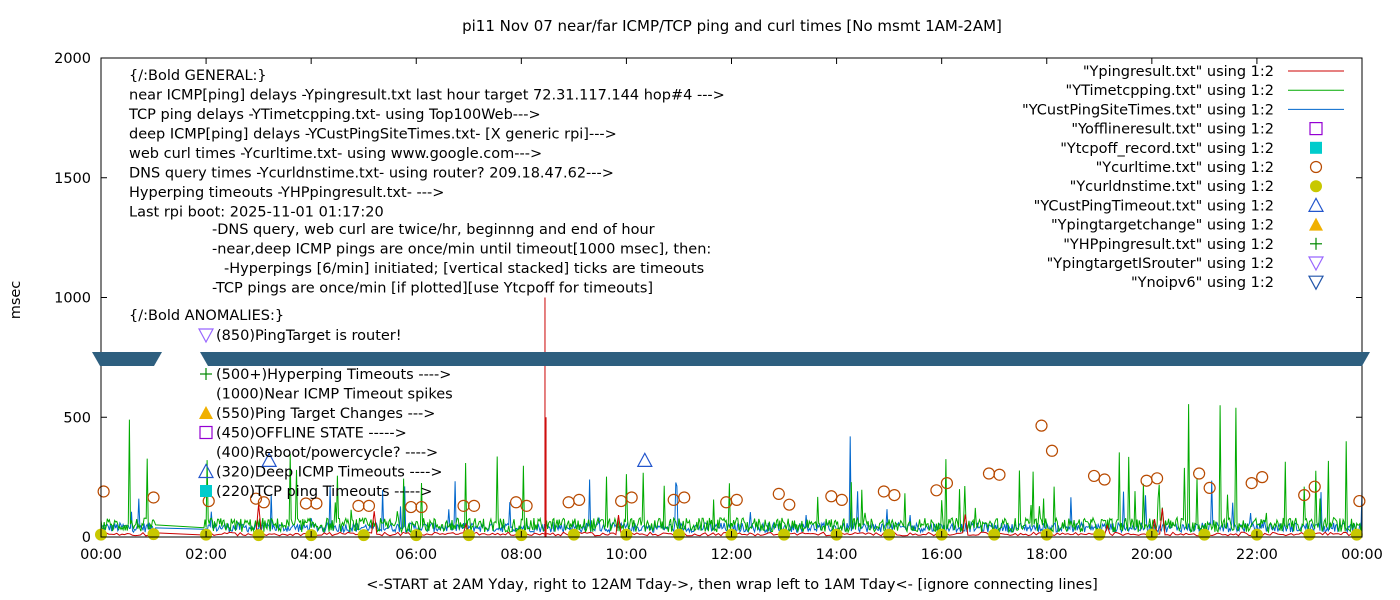  I want to click on annotation-anomaly-line: (550)Ping Target Changes --->, so click(325, 414).